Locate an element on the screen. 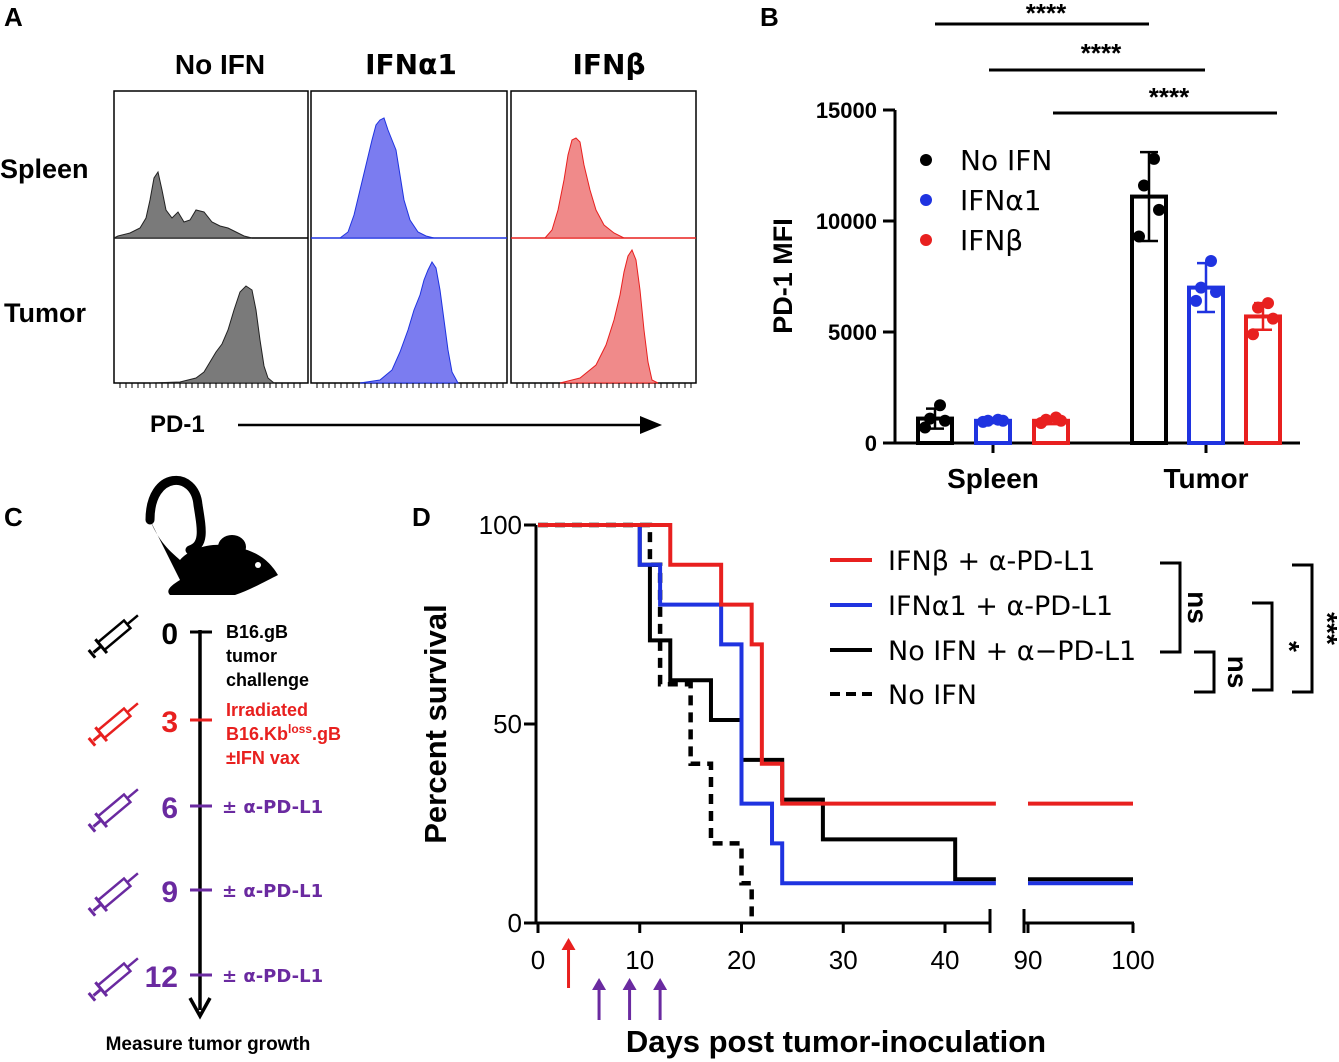 Image resolution: width=1339 pixels, height=1062 pixels. sig-label: **** is located at coordinates (1101, 53).